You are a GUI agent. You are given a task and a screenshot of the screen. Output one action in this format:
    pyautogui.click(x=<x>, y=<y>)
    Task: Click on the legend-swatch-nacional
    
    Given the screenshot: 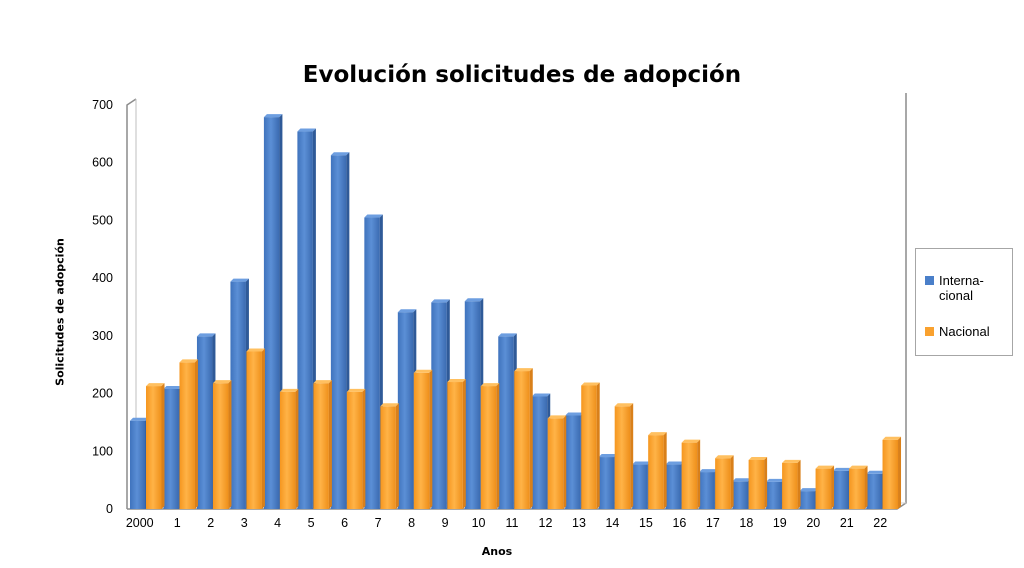 What is the action you would take?
    pyautogui.click(x=929, y=331)
    